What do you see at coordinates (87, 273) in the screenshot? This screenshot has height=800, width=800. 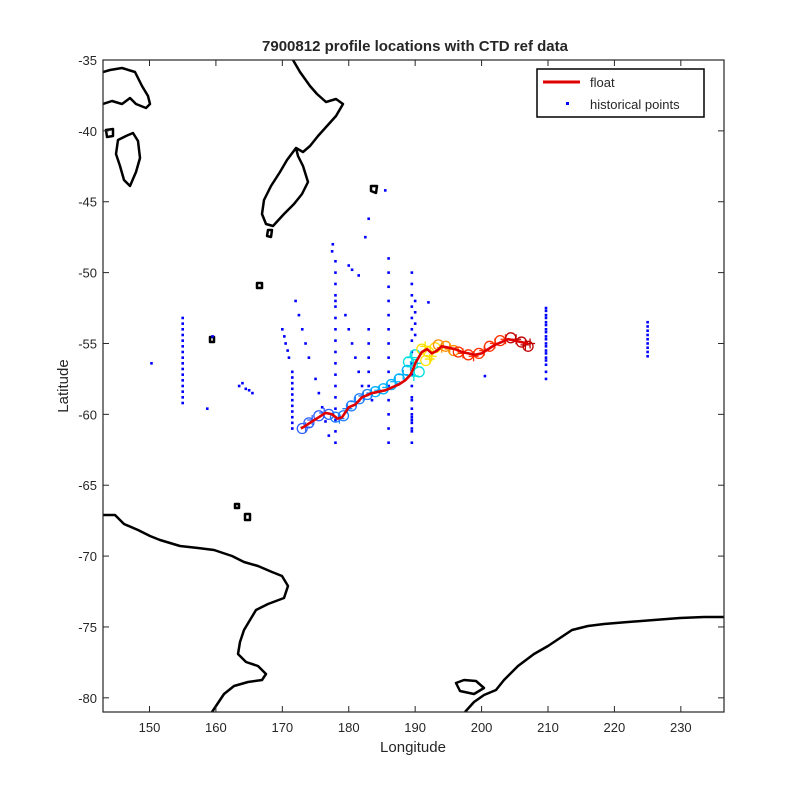 I see `y-tick-label: -50` at bounding box center [87, 273].